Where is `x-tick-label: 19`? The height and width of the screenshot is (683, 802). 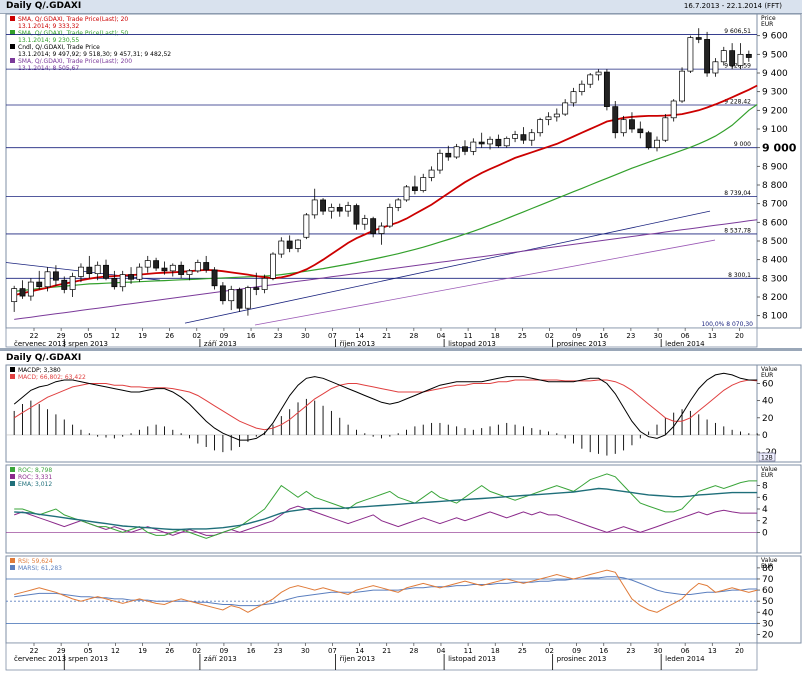 x-tick-label: 19 is located at coordinates (142, 651).